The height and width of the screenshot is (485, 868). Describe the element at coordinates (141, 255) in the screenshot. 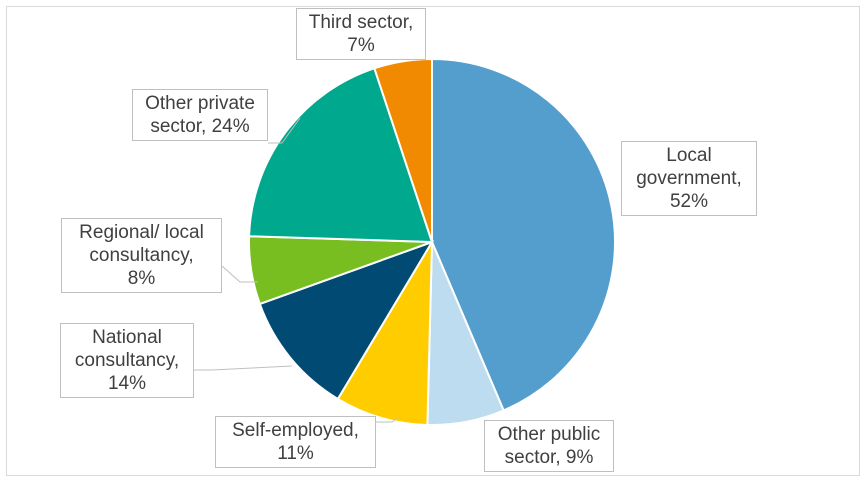

I see `label-regional-local-consultancy: Regional/ local consultancy, 8%` at that location.